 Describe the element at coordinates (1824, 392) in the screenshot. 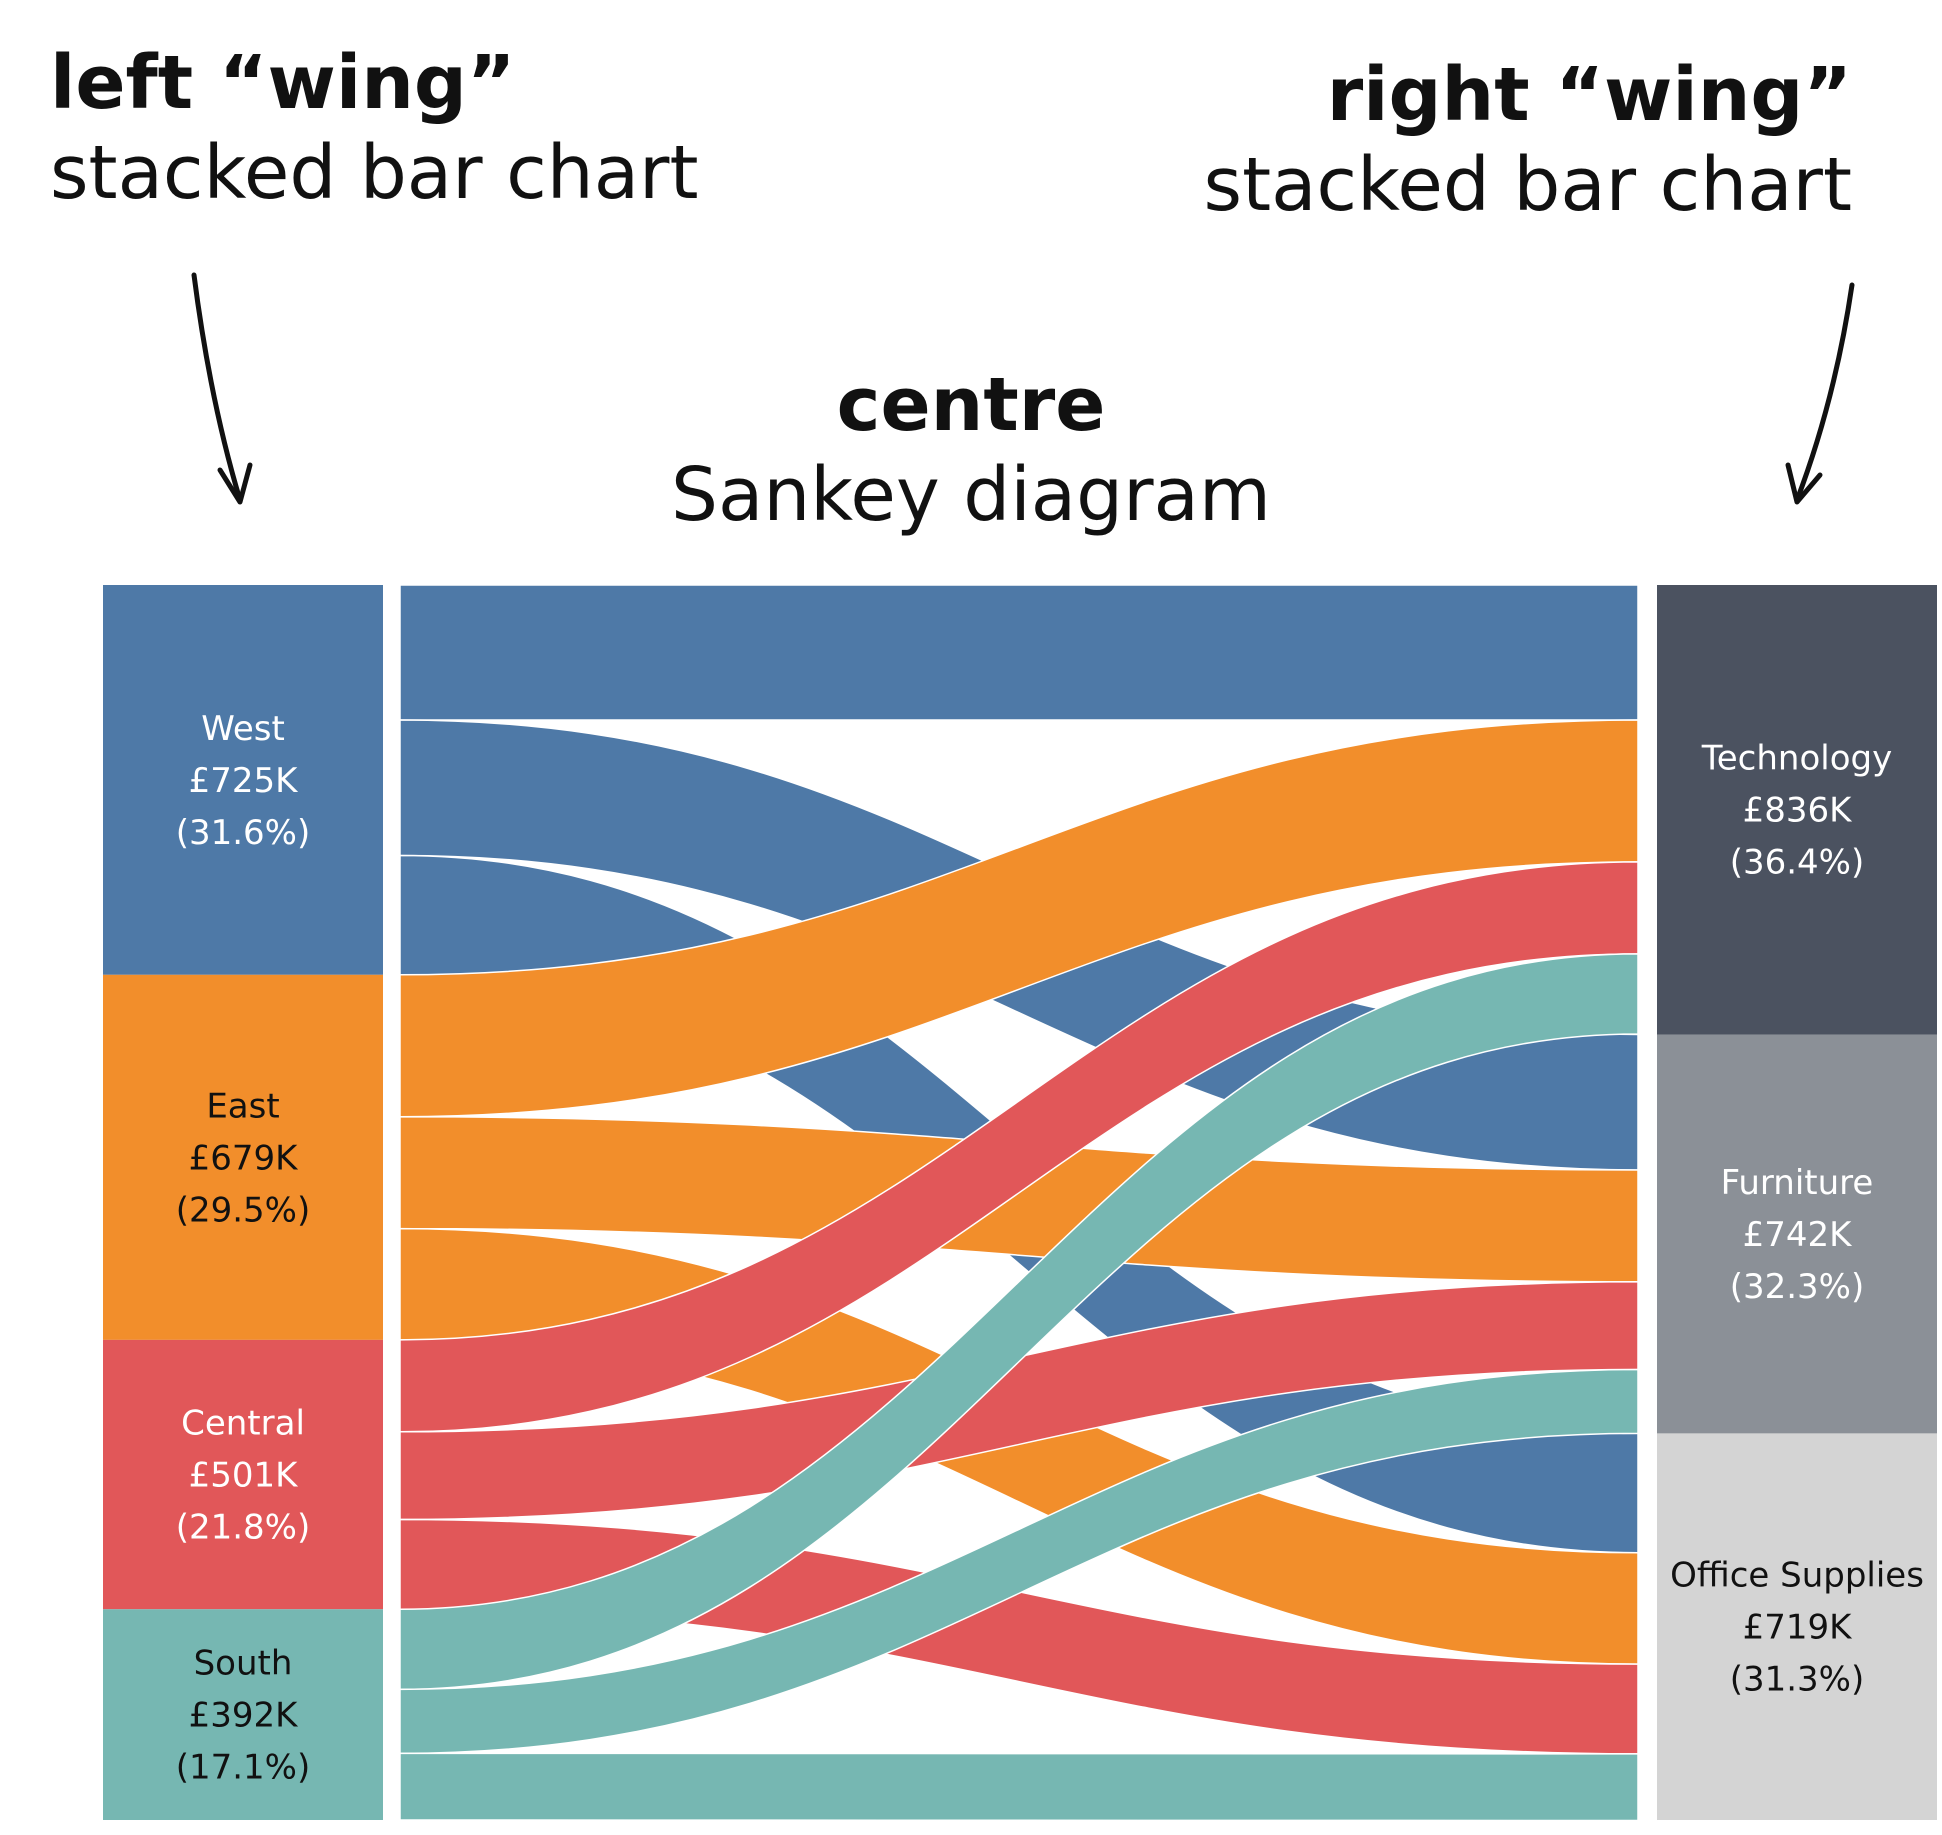

I see `right-arrow-icon` at that location.